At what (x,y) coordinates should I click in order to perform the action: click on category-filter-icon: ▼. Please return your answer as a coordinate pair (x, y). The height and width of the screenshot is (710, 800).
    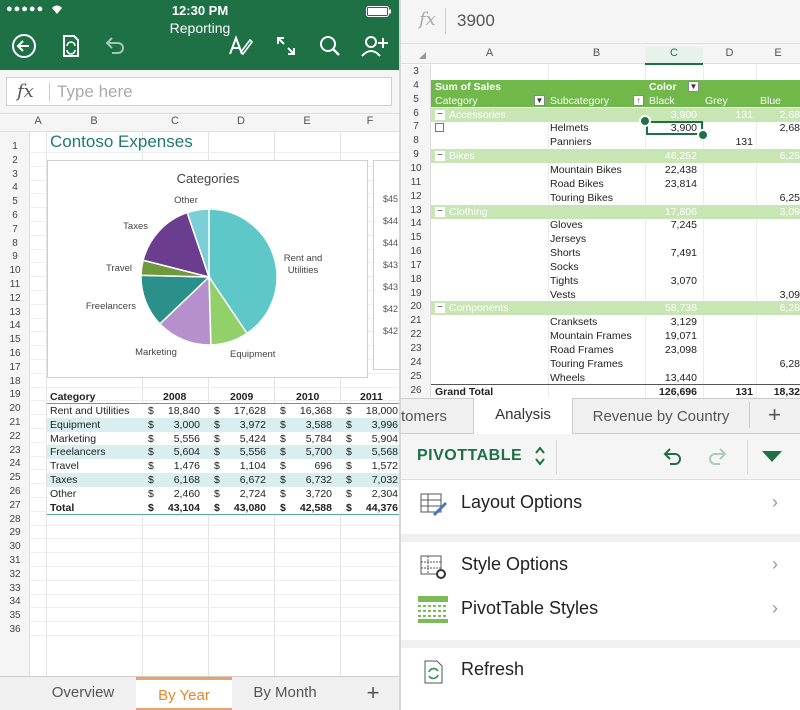
    Looking at the image, I should click on (539, 100).